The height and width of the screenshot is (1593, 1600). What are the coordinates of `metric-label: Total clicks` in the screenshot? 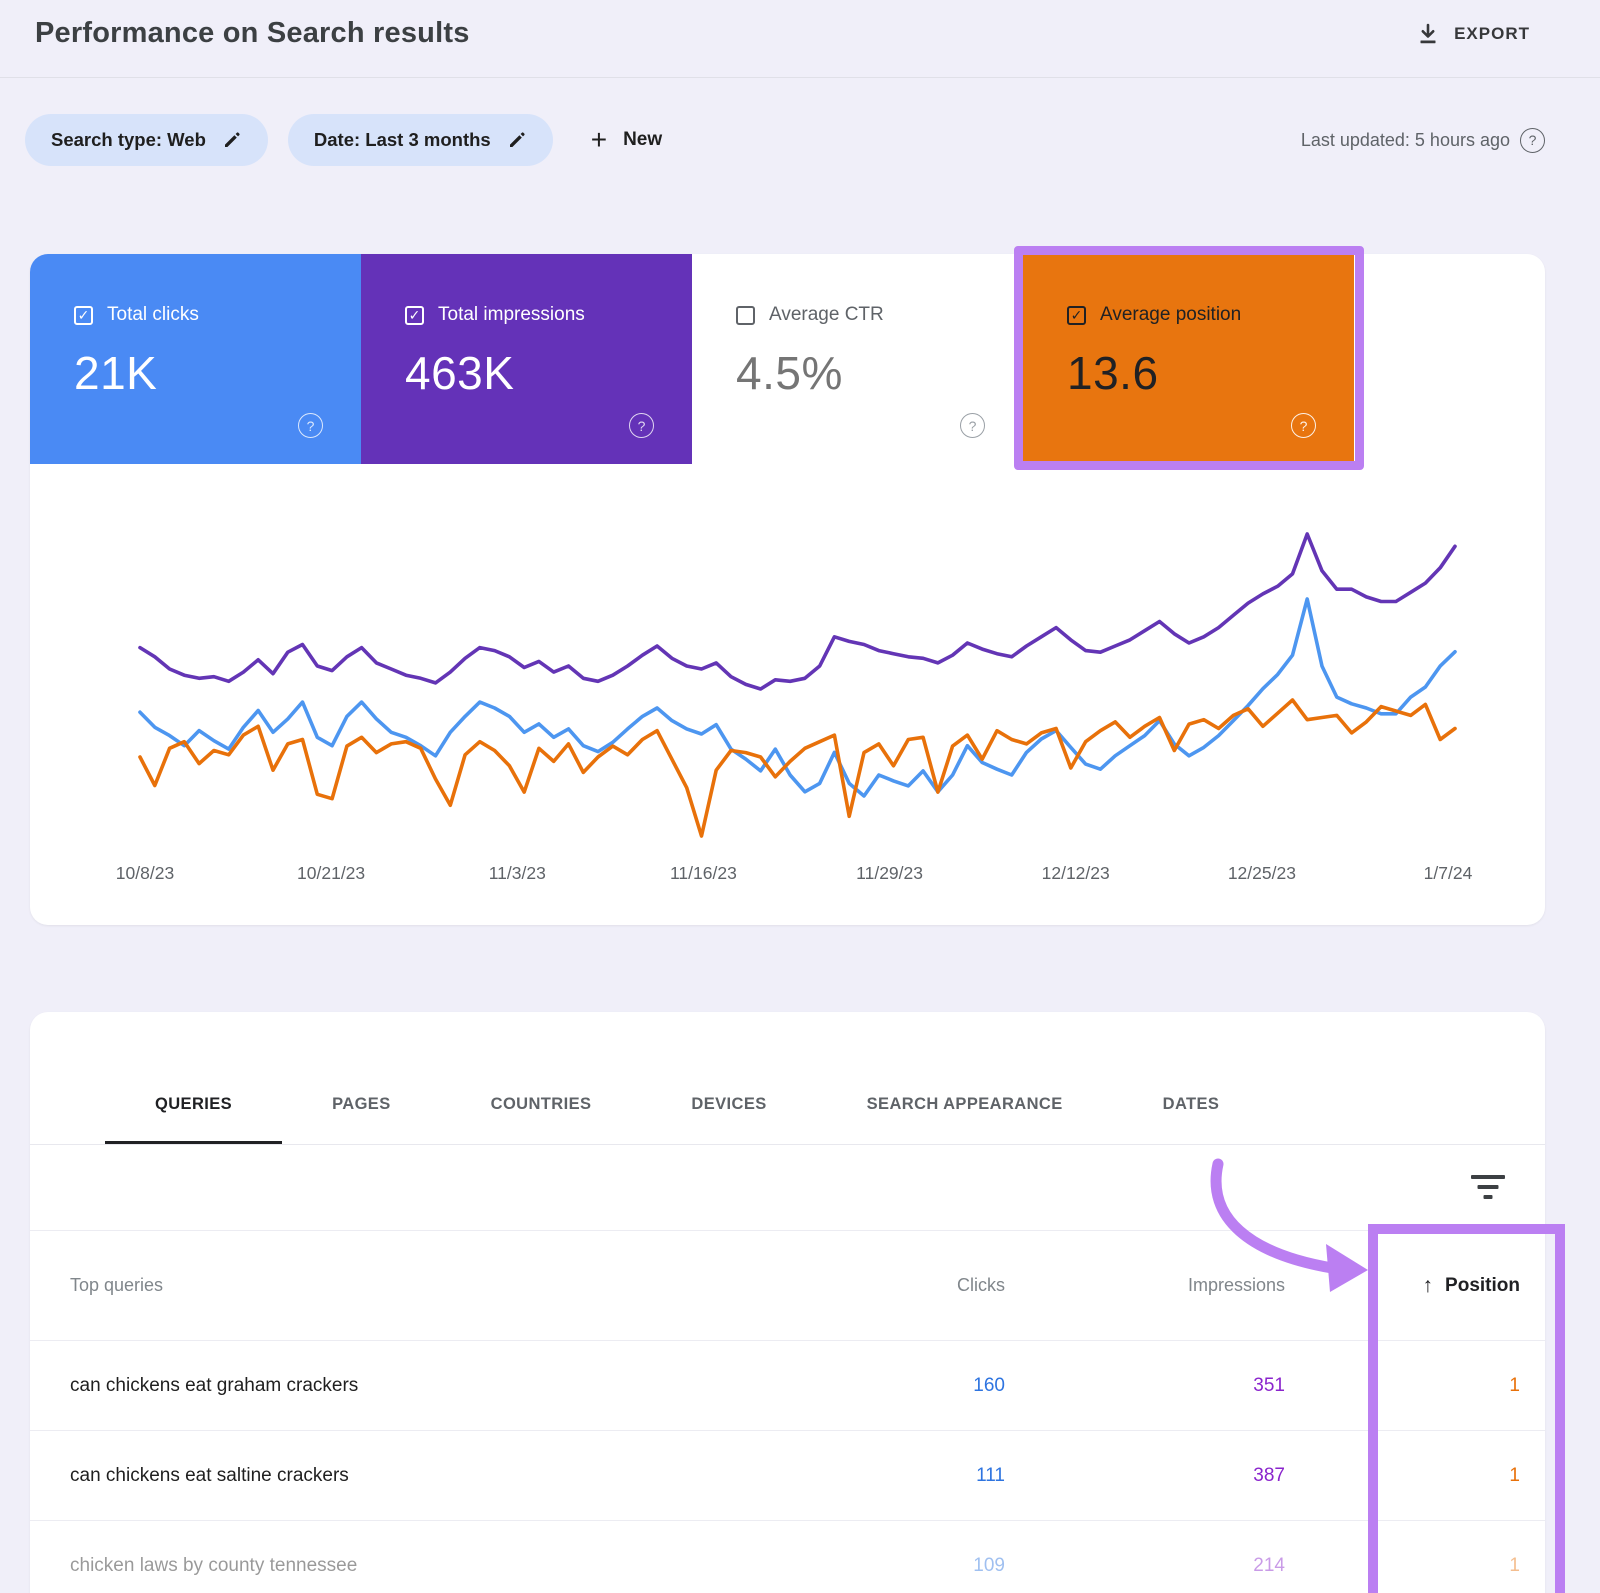 It's located at (153, 314).